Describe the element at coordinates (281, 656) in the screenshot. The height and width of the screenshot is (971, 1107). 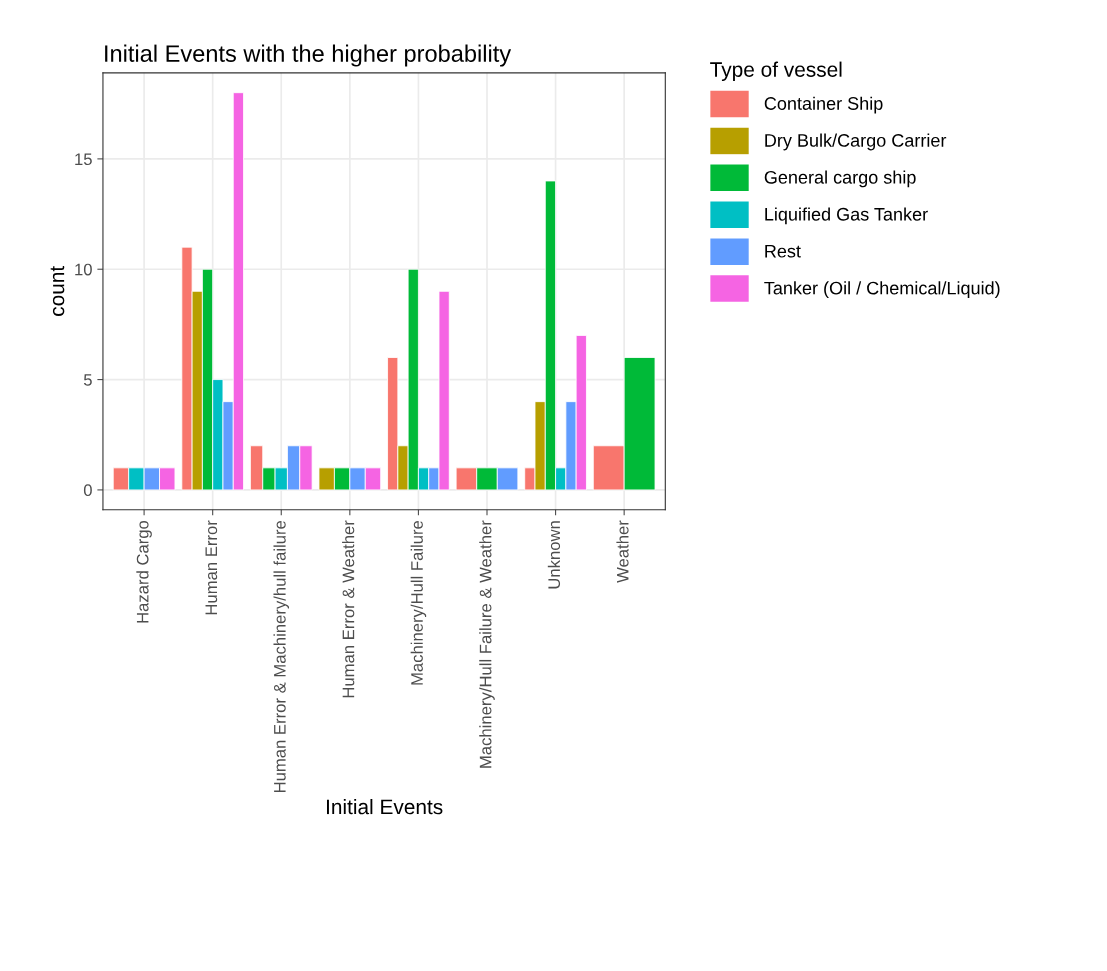
I see `x-tick-label: Human Error & Machinery/hull failure` at that location.